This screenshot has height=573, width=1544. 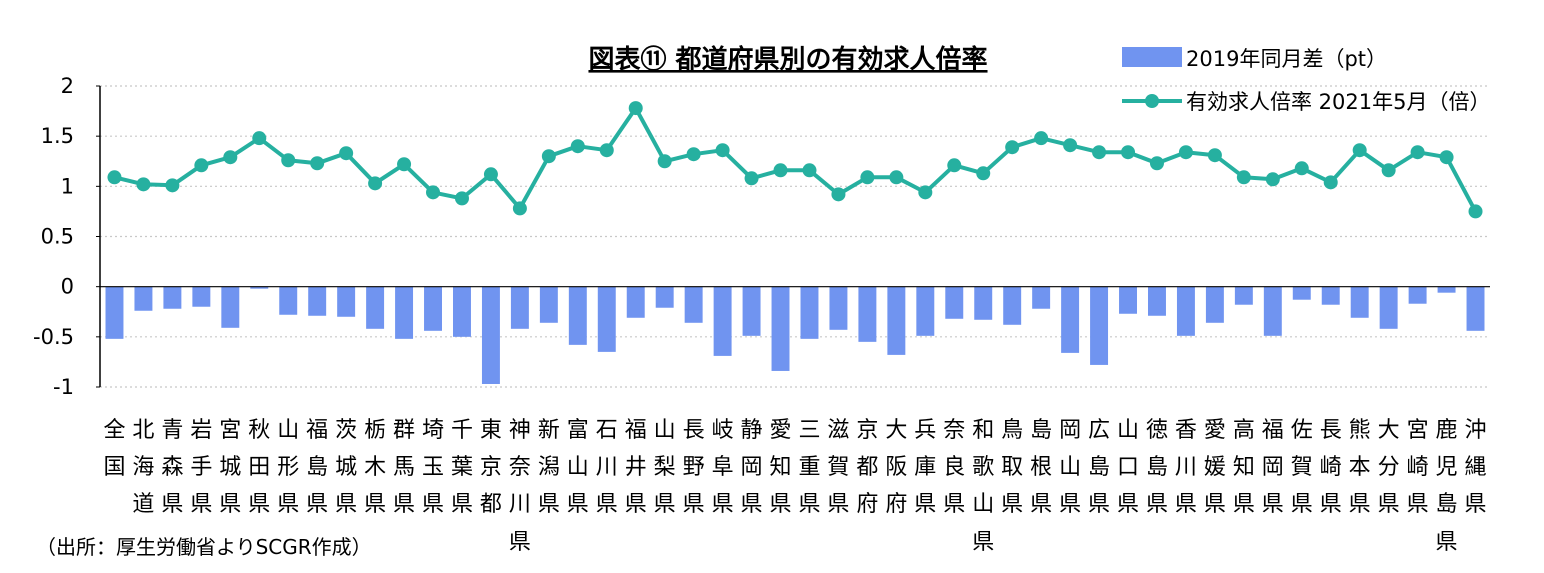 I want to click on x-tick-label: 山梨県, so click(x=665, y=467).